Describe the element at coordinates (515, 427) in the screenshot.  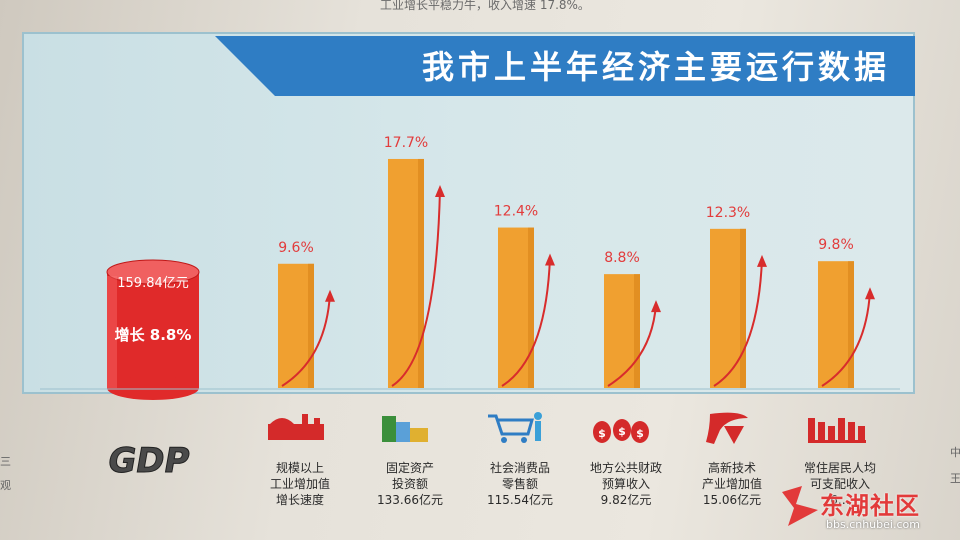
I see `shopping-cart-icon` at that location.